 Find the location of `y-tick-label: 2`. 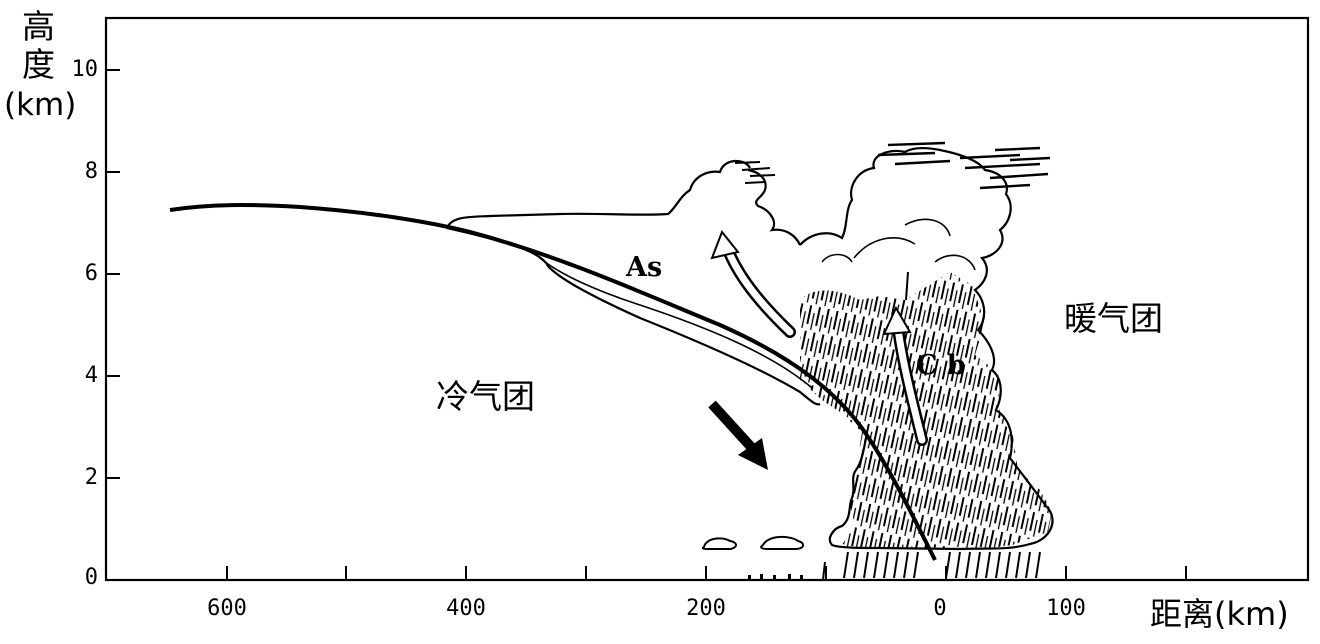

y-tick-label: 2 is located at coordinates (91, 477).